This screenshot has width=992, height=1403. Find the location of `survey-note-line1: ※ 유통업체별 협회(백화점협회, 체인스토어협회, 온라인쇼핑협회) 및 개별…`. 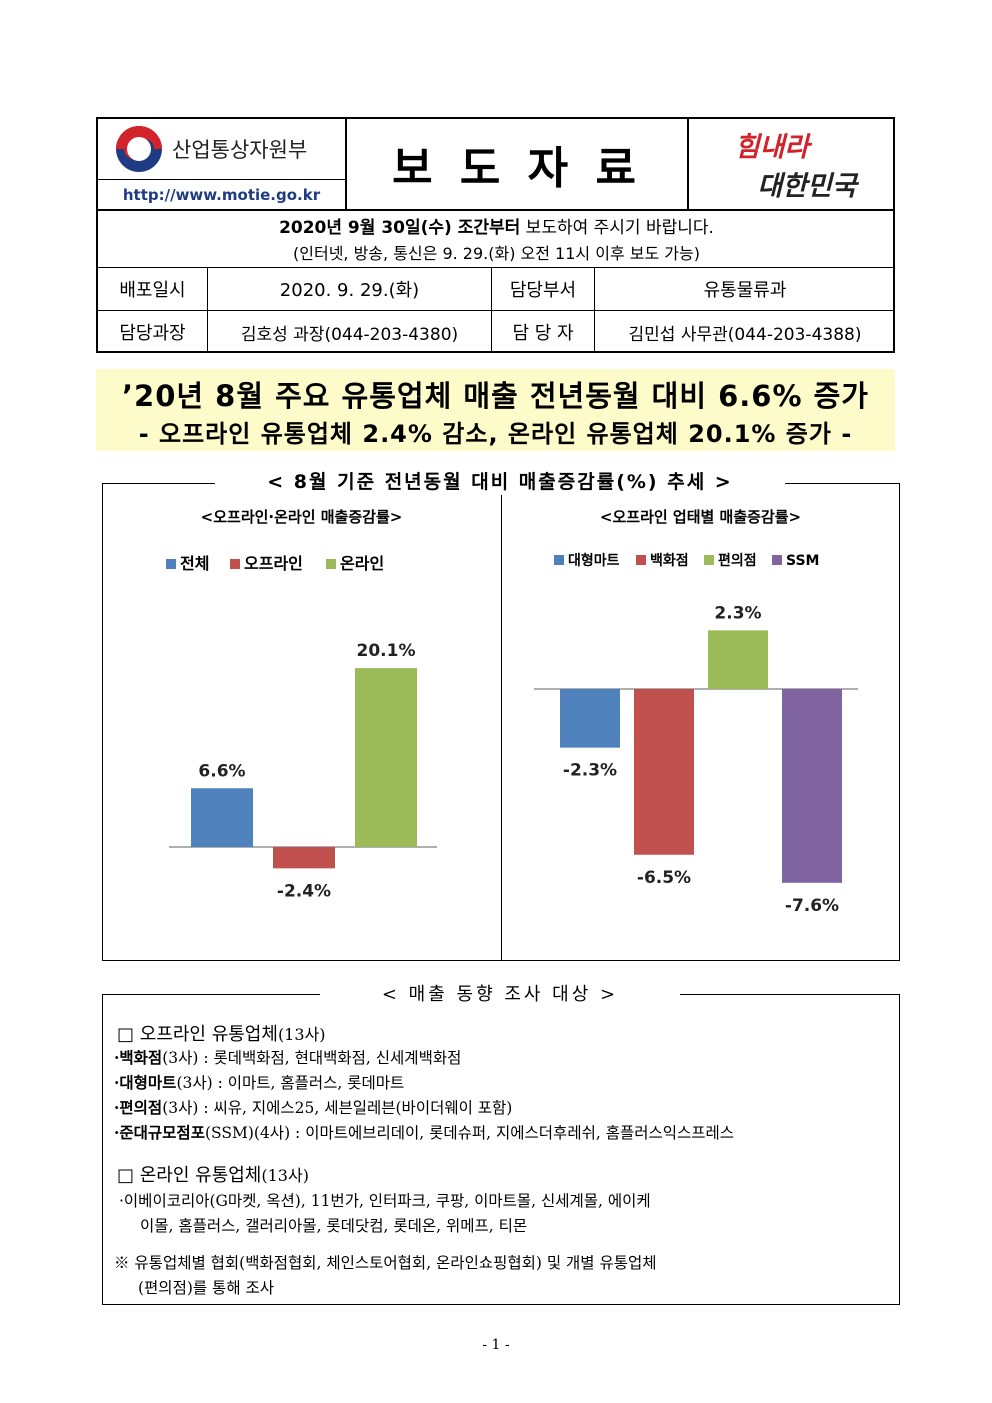

survey-note-line1: ※ 유통업체별 협회(백화점협회, 체인스토어협회, 온라인쇼핑협회) 및 개별… is located at coordinates (385, 1263).